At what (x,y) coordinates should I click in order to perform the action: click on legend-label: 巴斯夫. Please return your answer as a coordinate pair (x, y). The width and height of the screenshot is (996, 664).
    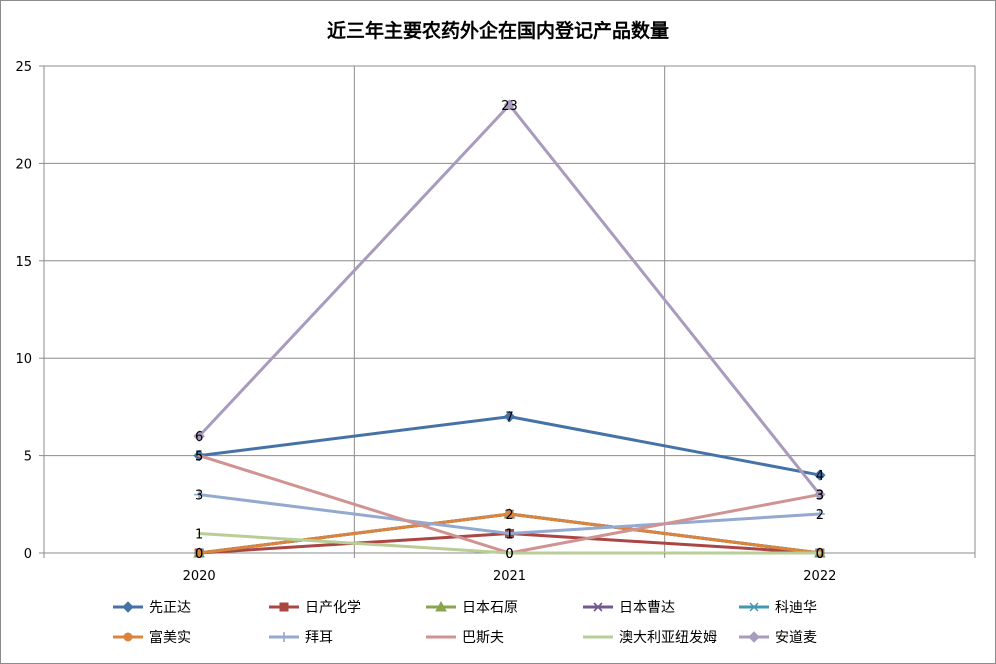
    Looking at the image, I should click on (483, 638).